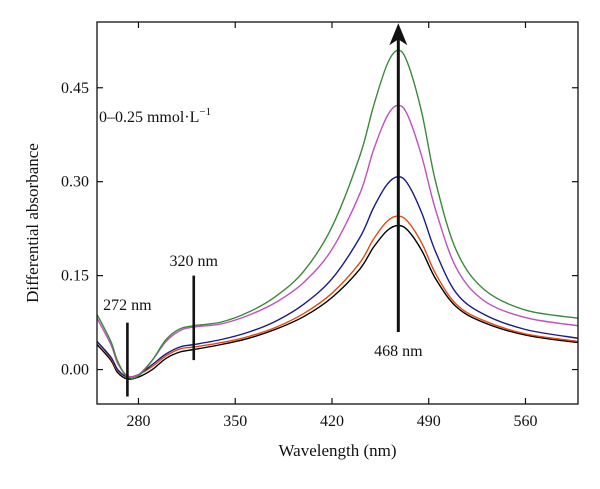  What do you see at coordinates (194, 261) in the screenshot?
I see `annotation-label: 320 nm` at bounding box center [194, 261].